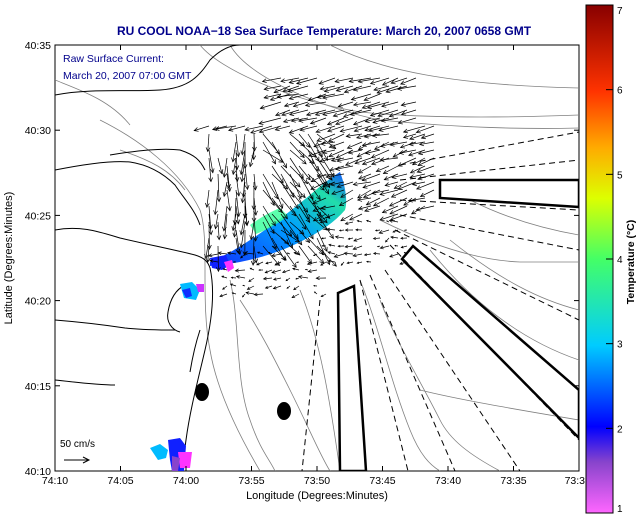 The image size is (644, 518). I want to click on y-tick-label: 40:15, so click(38, 387).